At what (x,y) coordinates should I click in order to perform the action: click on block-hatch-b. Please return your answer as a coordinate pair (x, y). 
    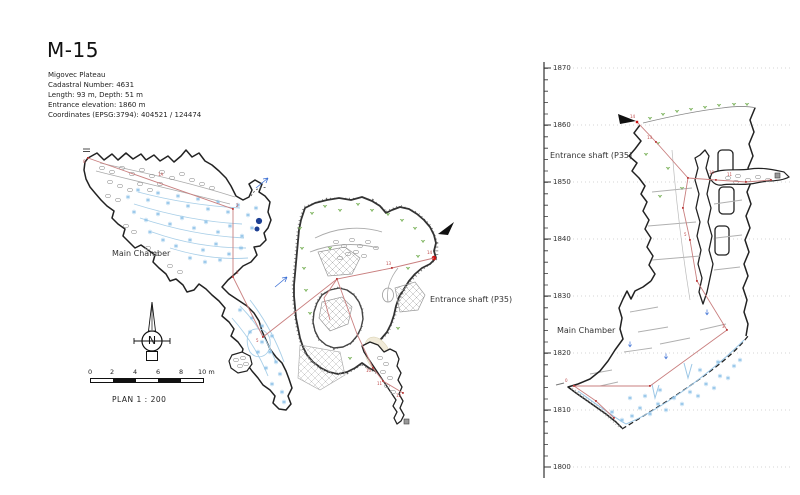
    Looking at the image, I should click on (410, 297).